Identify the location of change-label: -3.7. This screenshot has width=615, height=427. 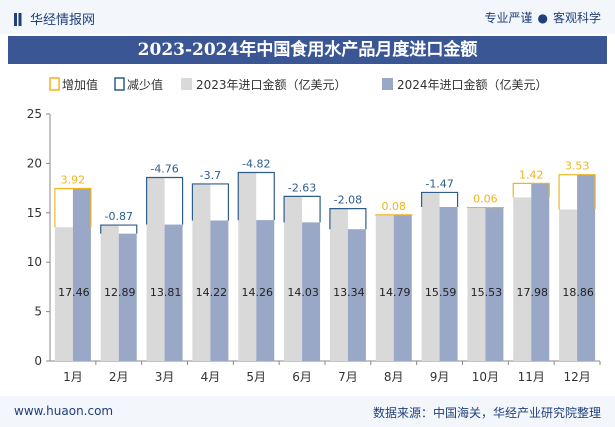
(210, 175).